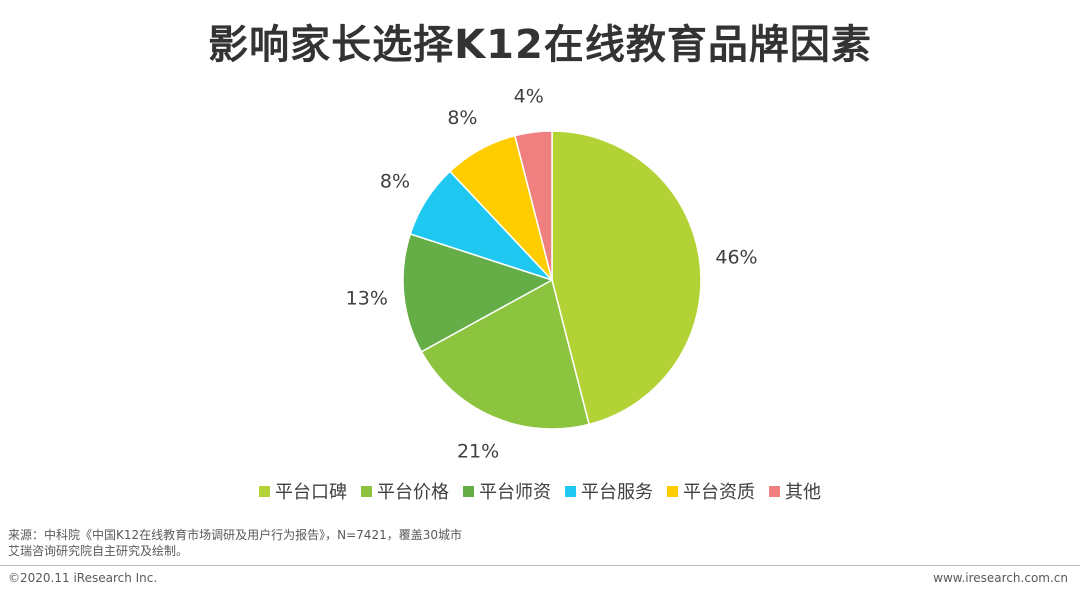 Image resolution: width=1080 pixels, height=598 pixels. I want to click on source-line-2: 艾瑞咨询研究院自主研究及绘制。, so click(98, 551).